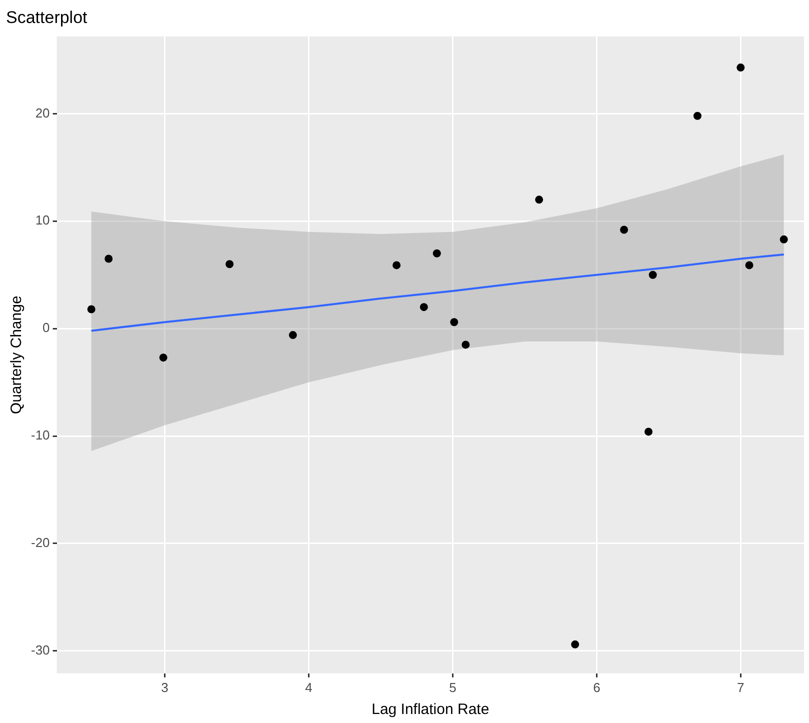 Image resolution: width=809 pixels, height=723 pixels. Describe the element at coordinates (42, 220) in the screenshot. I see `y-tick-label: 10` at that location.